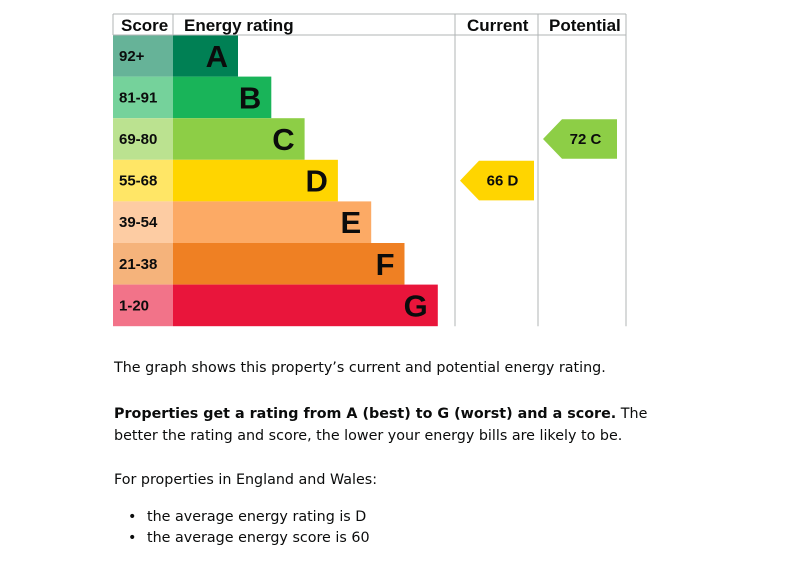 The image size is (802, 582). Describe the element at coordinates (250, 97) in the screenshot. I see `band-letter-b: B` at that location.